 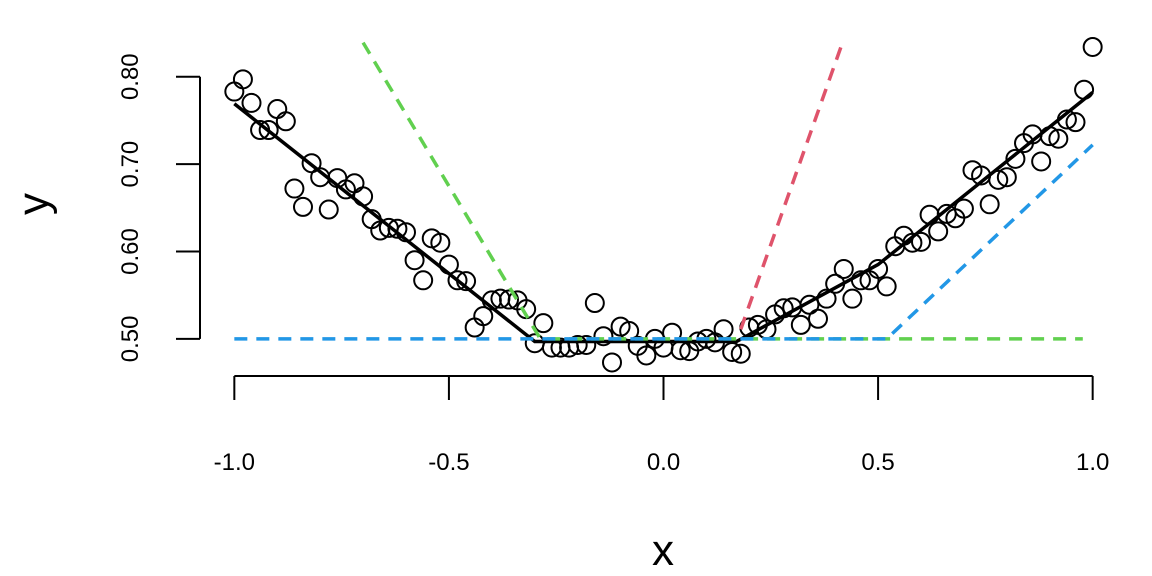 I want to click on y-tick-label: 0.50, so click(x=130, y=339).